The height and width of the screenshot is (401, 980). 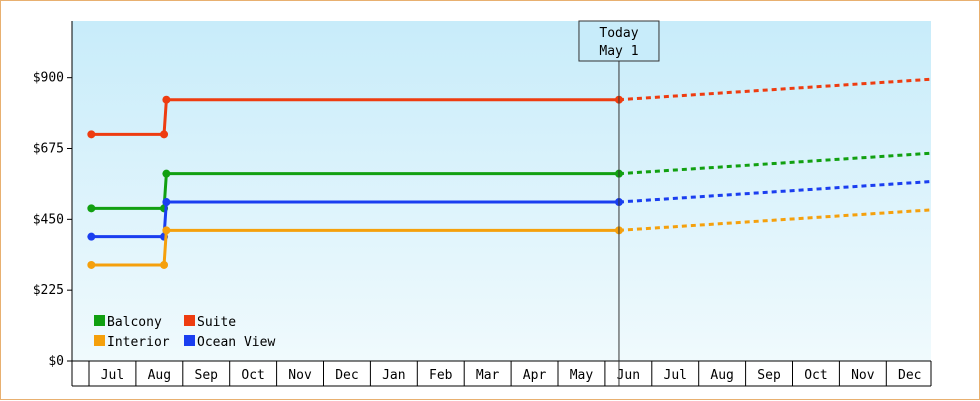 I want to click on legend: Balcony Suite Interior Ocean View, so click(x=184, y=332).